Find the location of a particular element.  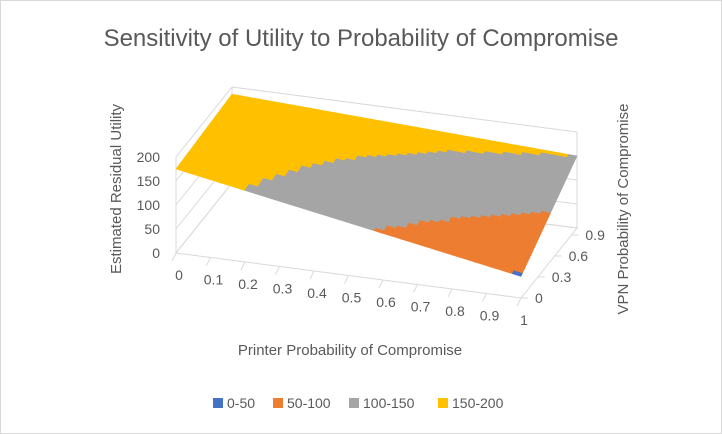

x-tick-label: 0.5 is located at coordinates (352, 298).